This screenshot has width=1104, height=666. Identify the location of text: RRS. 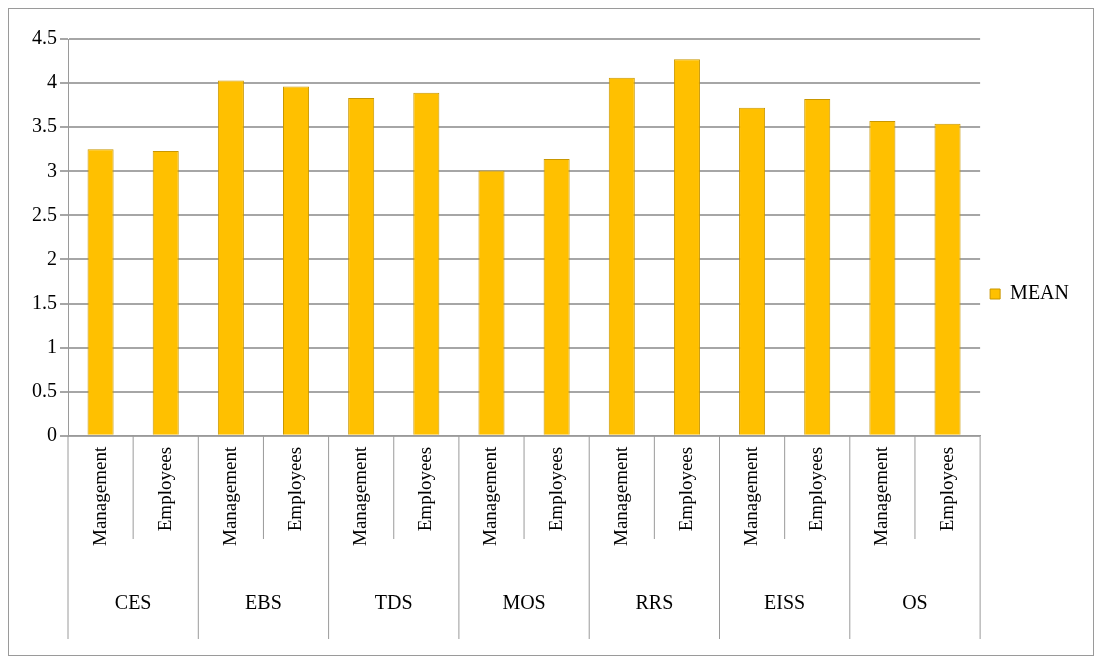
(654, 602).